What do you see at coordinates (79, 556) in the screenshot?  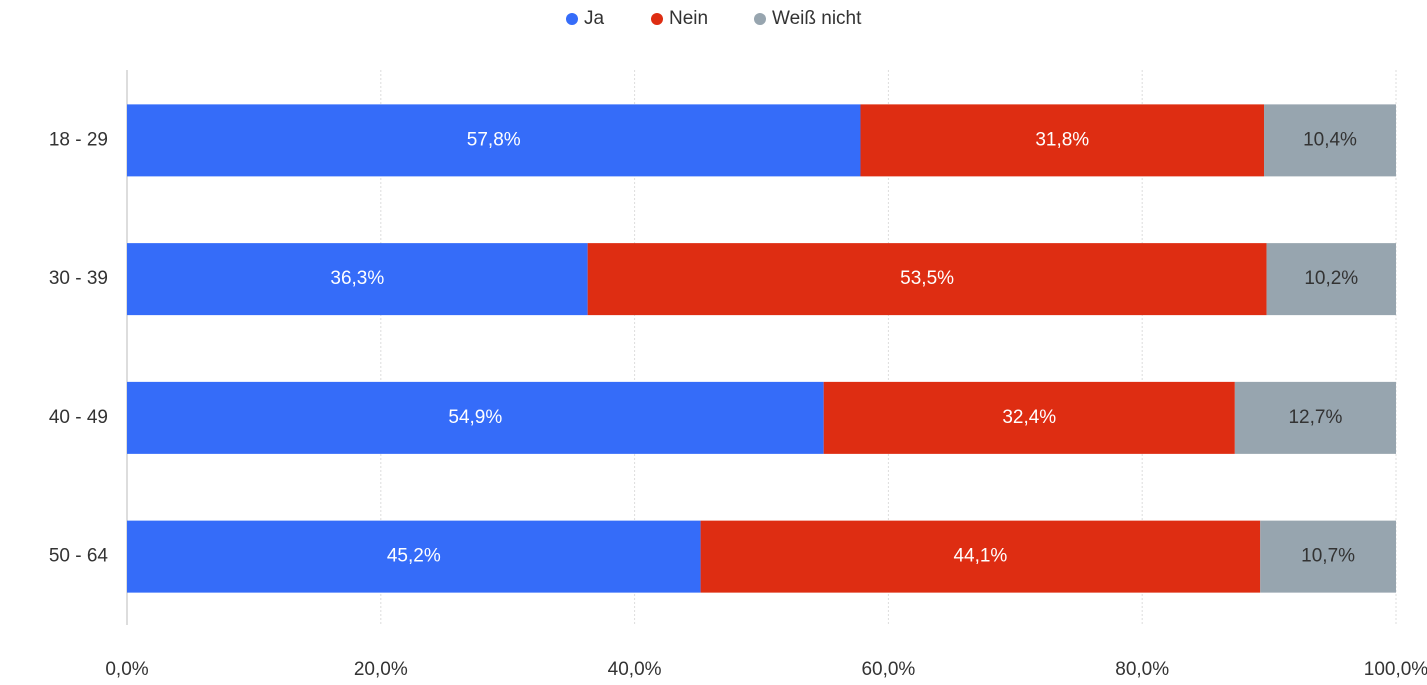 I see `y-tick-label: 50 - 64` at bounding box center [79, 556].